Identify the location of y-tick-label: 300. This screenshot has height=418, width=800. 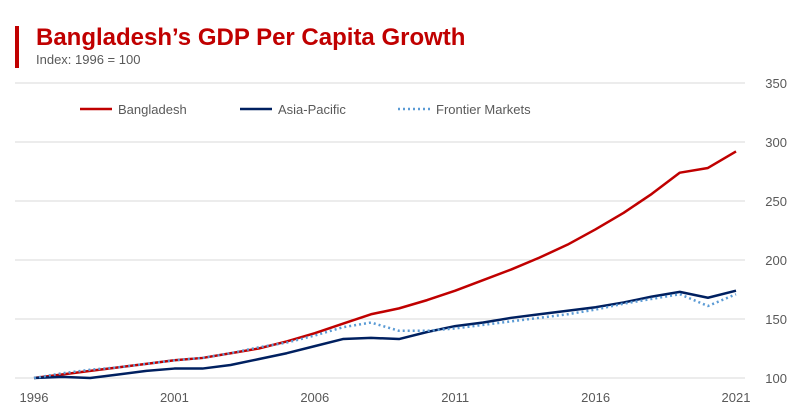
(776, 142).